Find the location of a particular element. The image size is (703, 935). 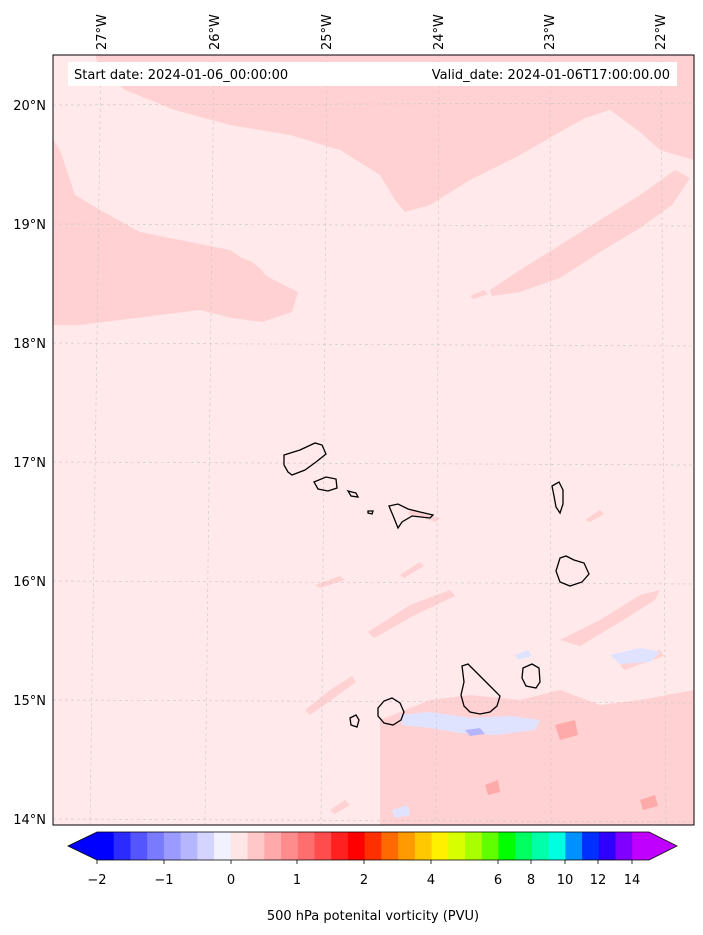

island-sal is located at coordinates (557, 498).